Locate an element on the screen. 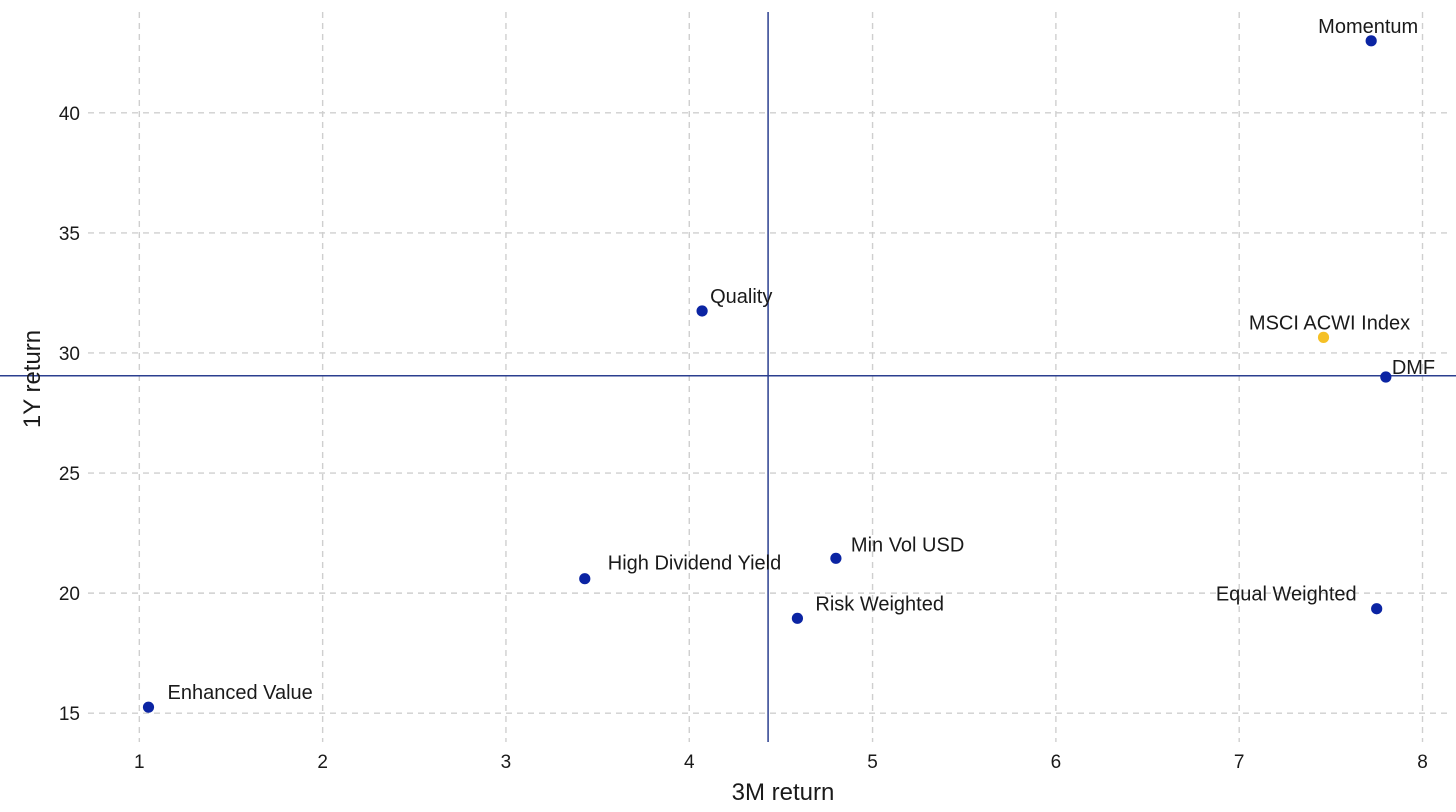 The width and height of the screenshot is (1456, 812). y-tick-label: 30 is located at coordinates (69, 354).